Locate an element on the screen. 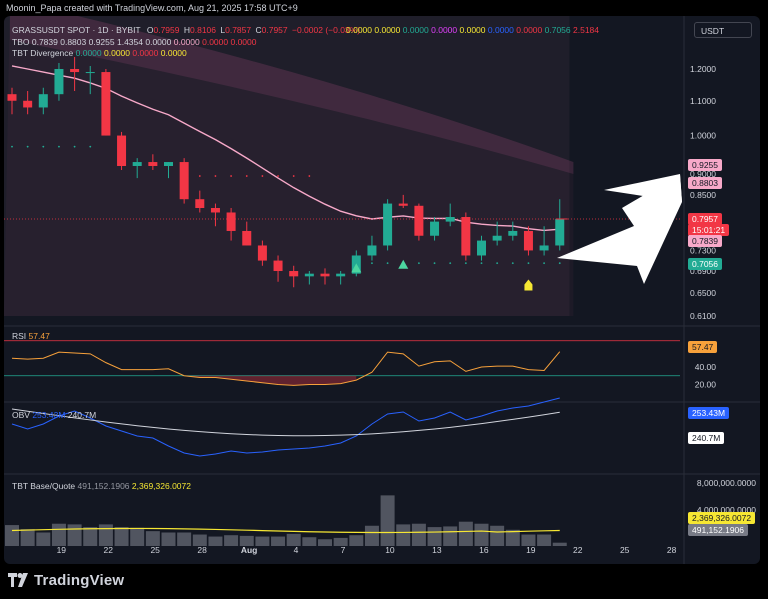 Image resolution: width=768 pixels, height=599 pixels. legend-o-label: O is located at coordinates (150, 30).